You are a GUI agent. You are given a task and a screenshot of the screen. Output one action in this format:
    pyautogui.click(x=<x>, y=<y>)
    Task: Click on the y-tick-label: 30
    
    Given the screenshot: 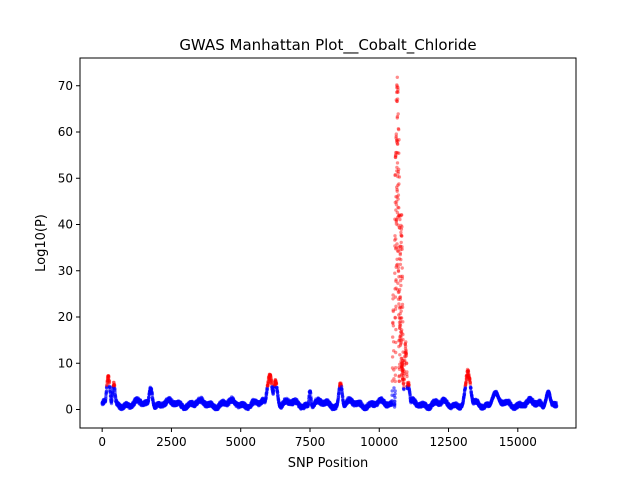 What is the action you would take?
    pyautogui.click(x=65, y=271)
    